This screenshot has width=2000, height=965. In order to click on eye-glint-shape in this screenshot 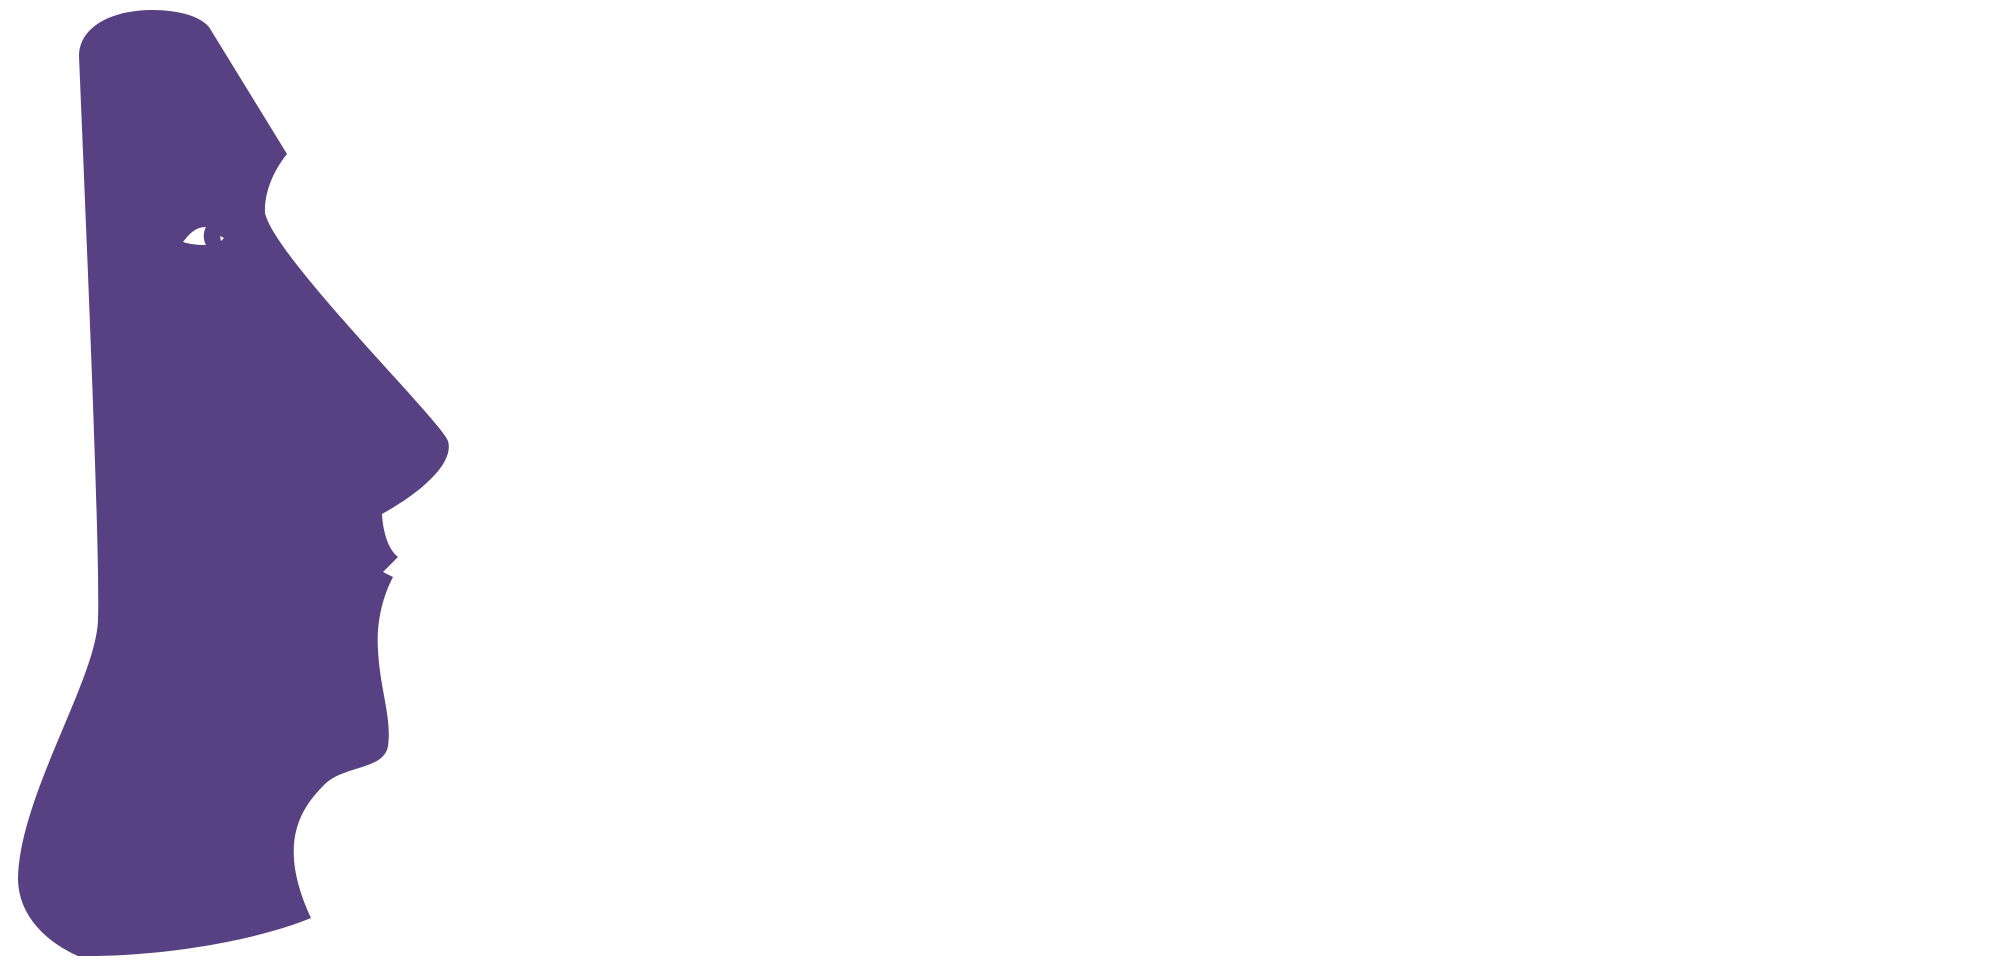, I will do `click(222, 238)`.